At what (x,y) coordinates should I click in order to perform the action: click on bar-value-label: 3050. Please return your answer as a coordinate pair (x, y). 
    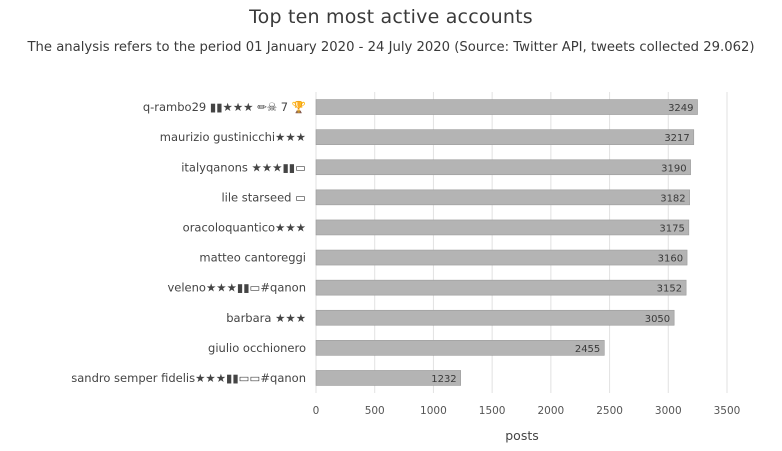
    Looking at the image, I should click on (657, 319).